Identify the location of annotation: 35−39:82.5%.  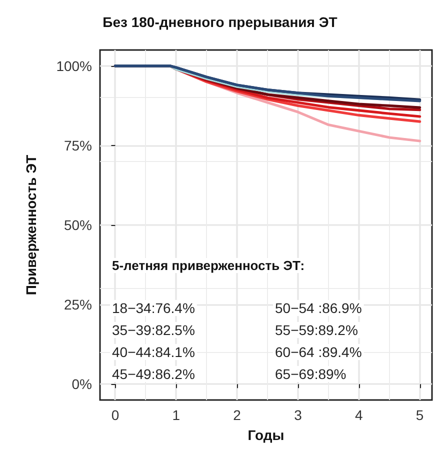
(153, 330).